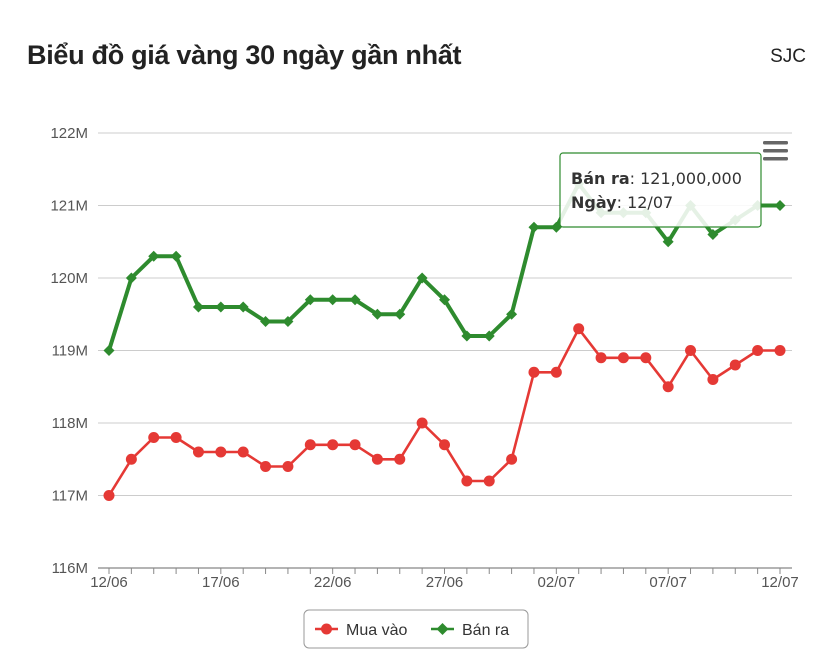 The height and width of the screenshot is (667, 823). I want to click on tooltip-date-label: Ngày, so click(594, 202).